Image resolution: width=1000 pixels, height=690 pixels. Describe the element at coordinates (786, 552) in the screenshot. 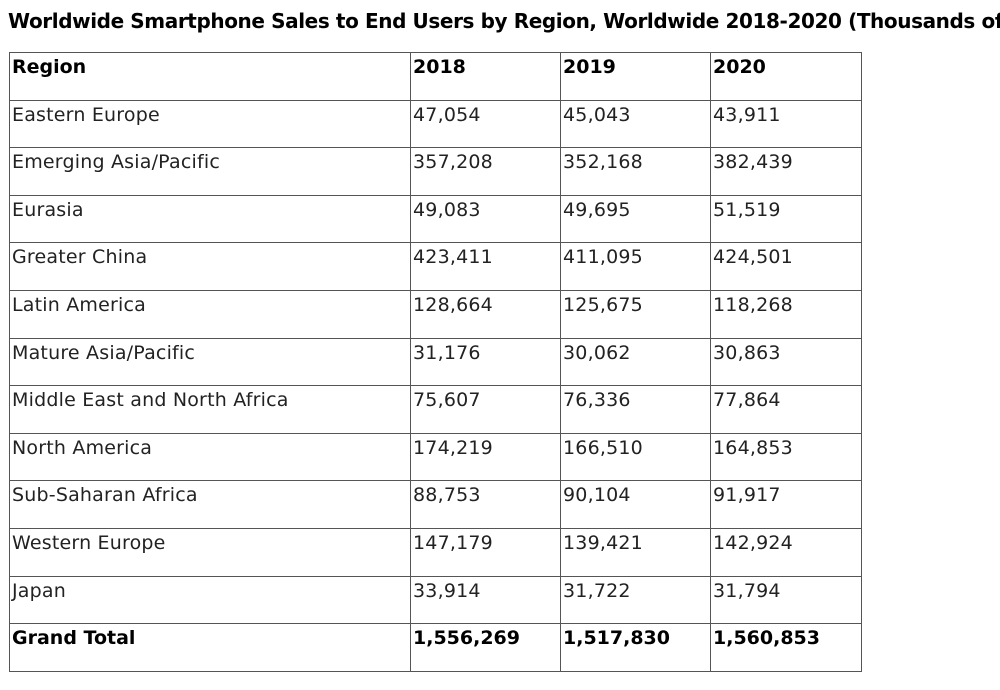

I see `value-2020-cell: 142,924` at that location.